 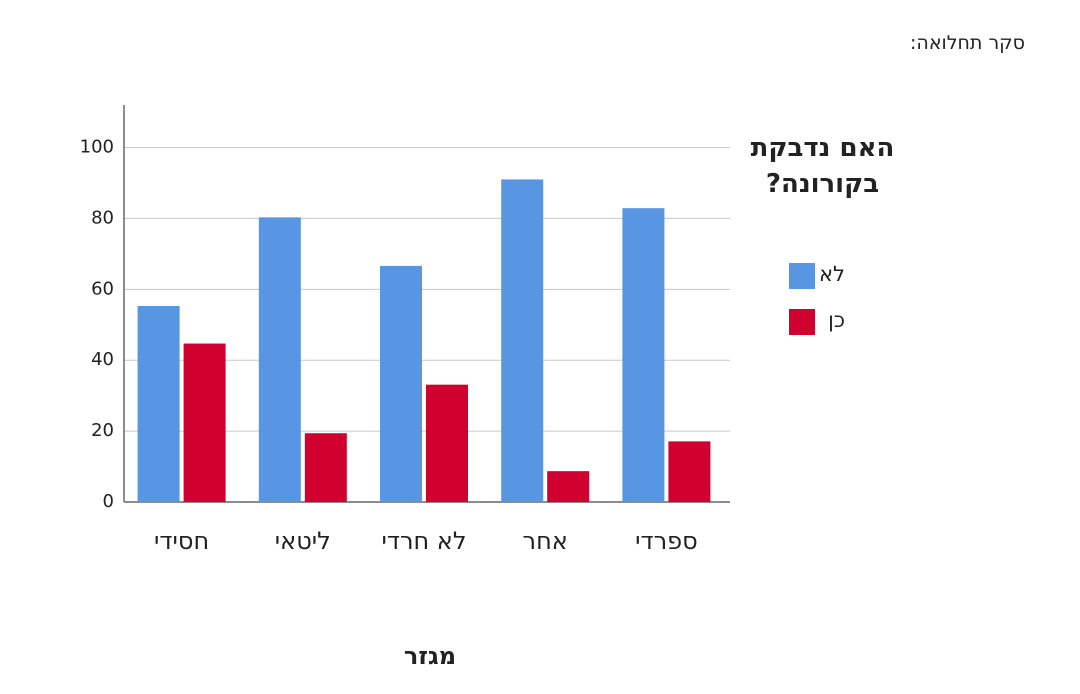 What do you see at coordinates (832, 274) in the screenshot?
I see `legend-label: לא` at bounding box center [832, 274].